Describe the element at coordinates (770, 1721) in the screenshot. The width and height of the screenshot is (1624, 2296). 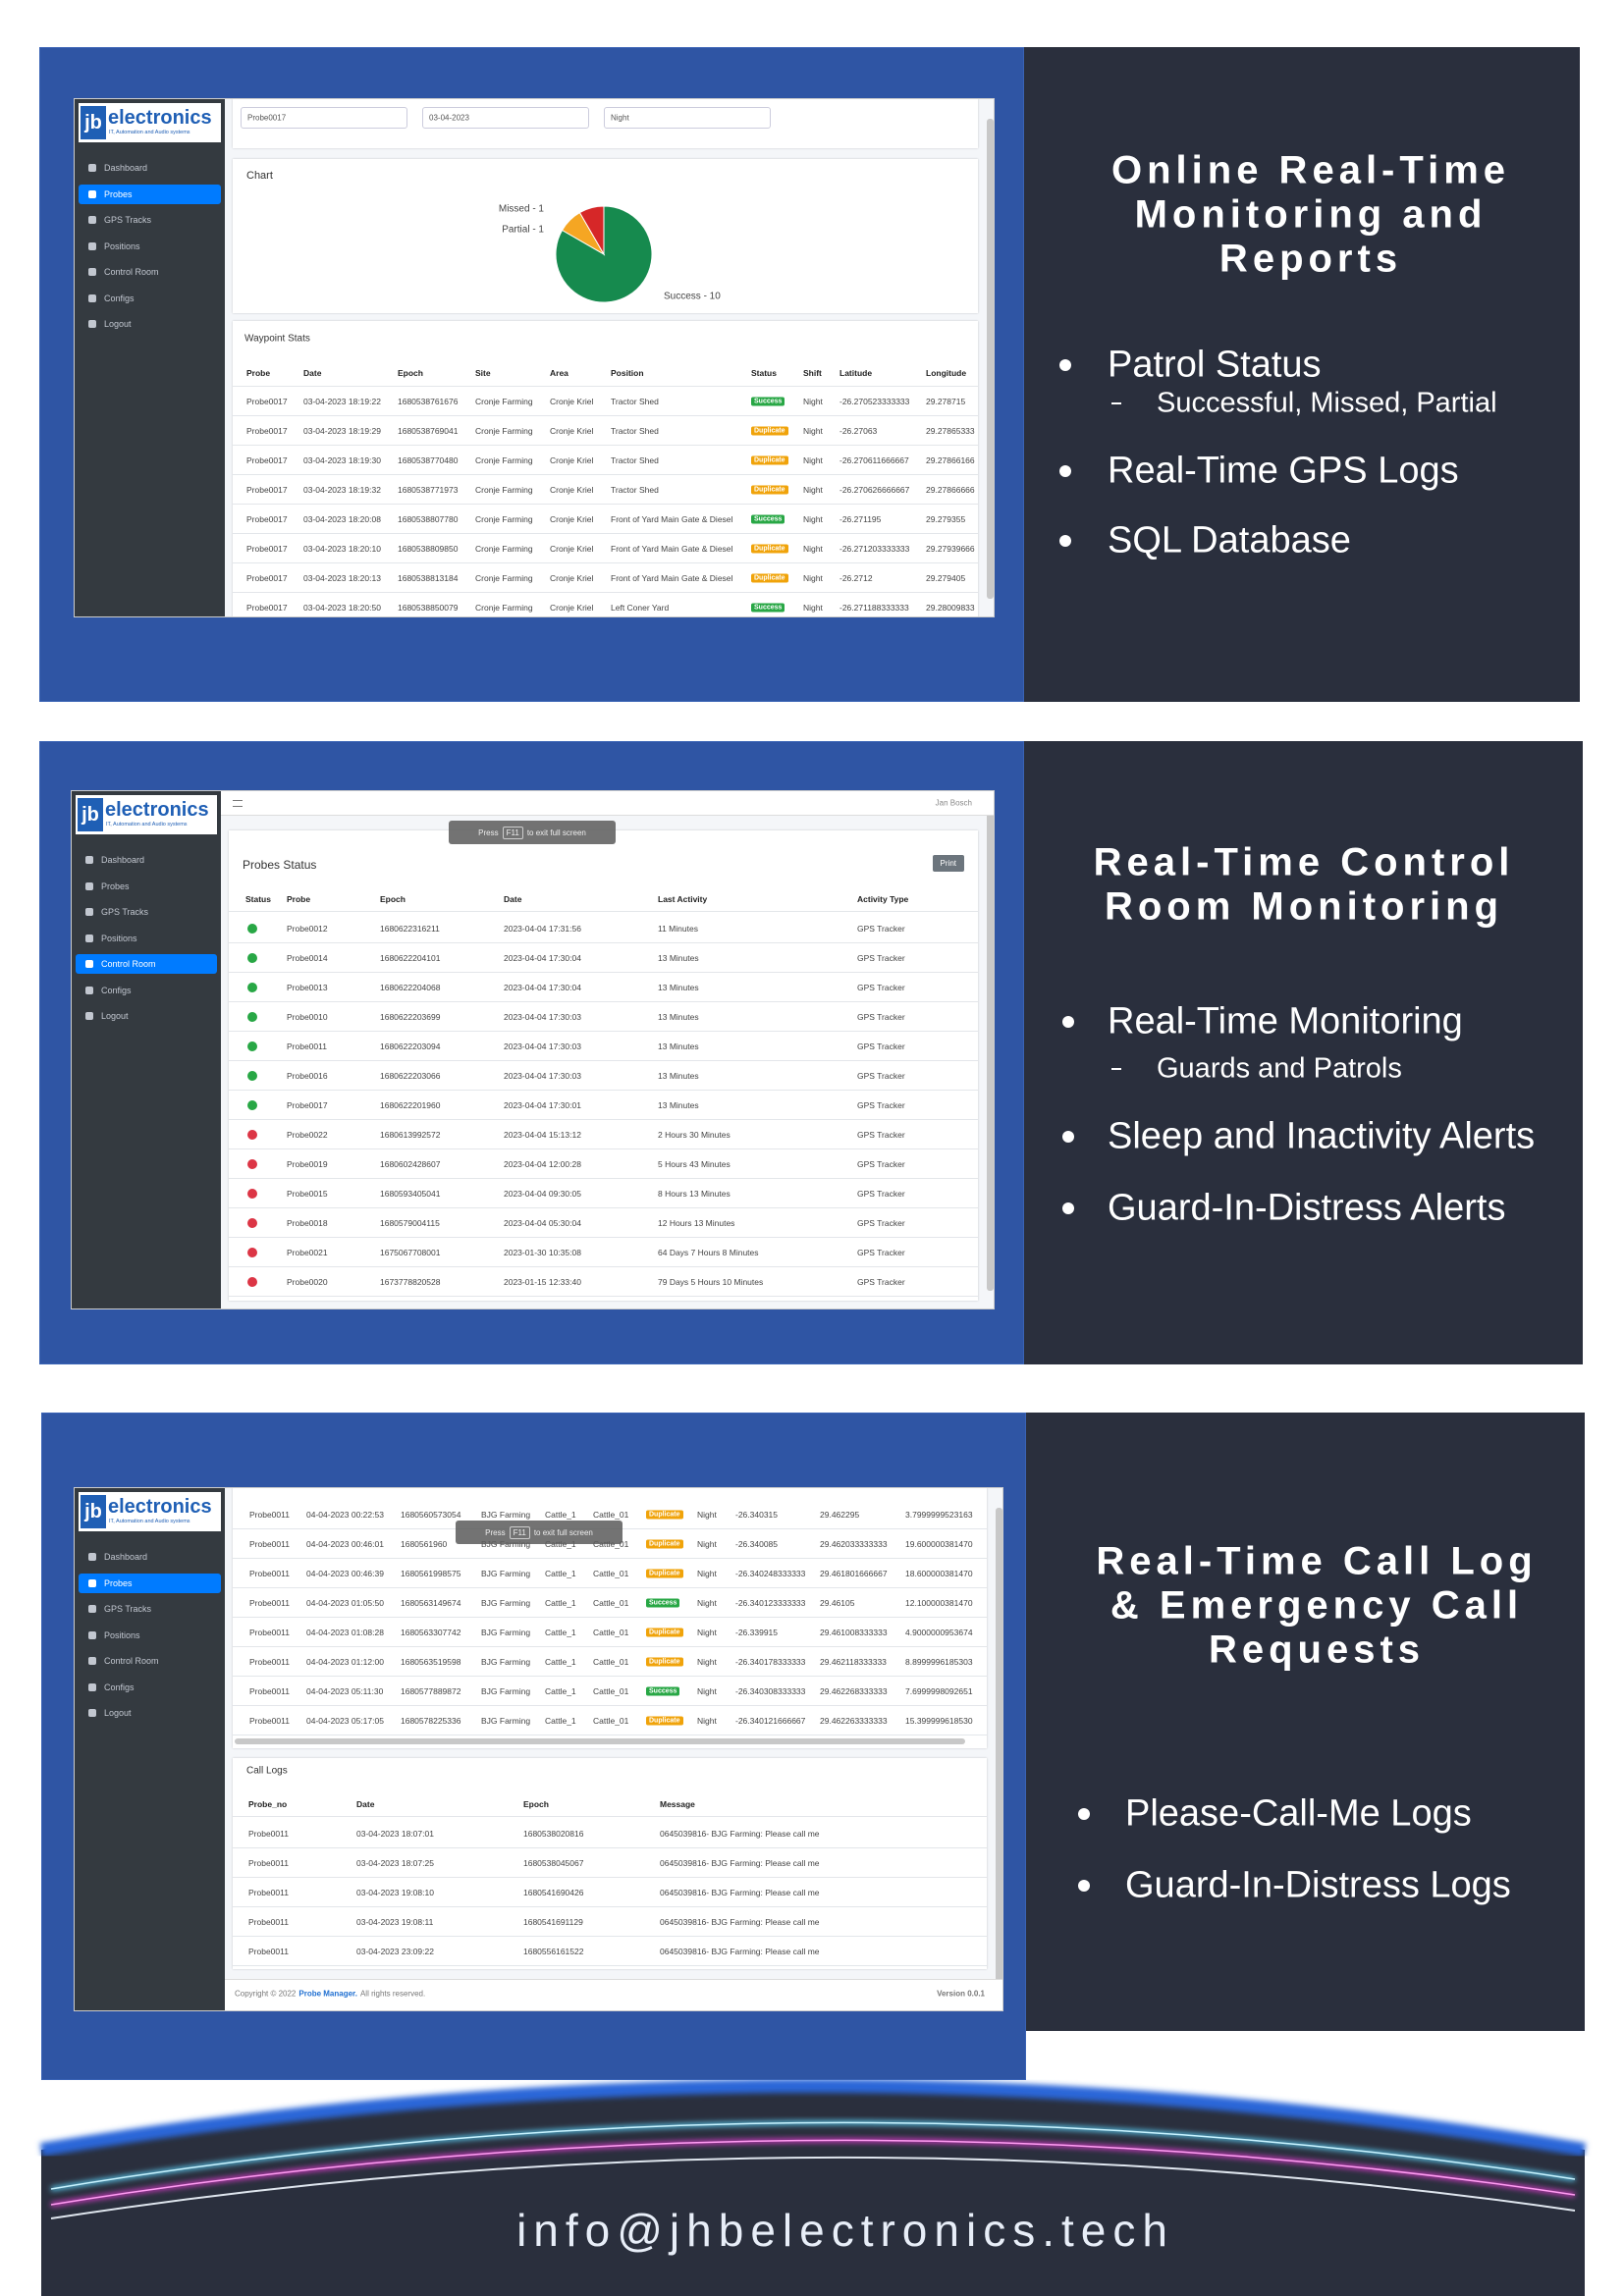
I see `table-cell: -26.340121666667` at that location.